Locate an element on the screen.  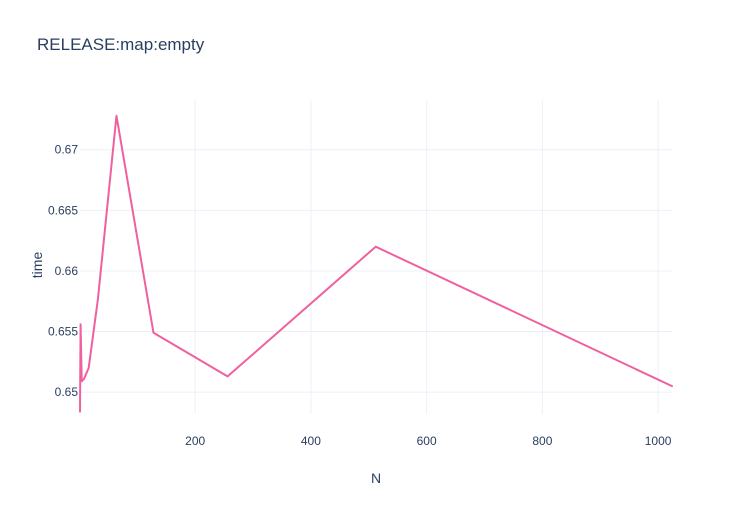
chart-title: RELEASE:map:empty is located at coordinates (121, 44).